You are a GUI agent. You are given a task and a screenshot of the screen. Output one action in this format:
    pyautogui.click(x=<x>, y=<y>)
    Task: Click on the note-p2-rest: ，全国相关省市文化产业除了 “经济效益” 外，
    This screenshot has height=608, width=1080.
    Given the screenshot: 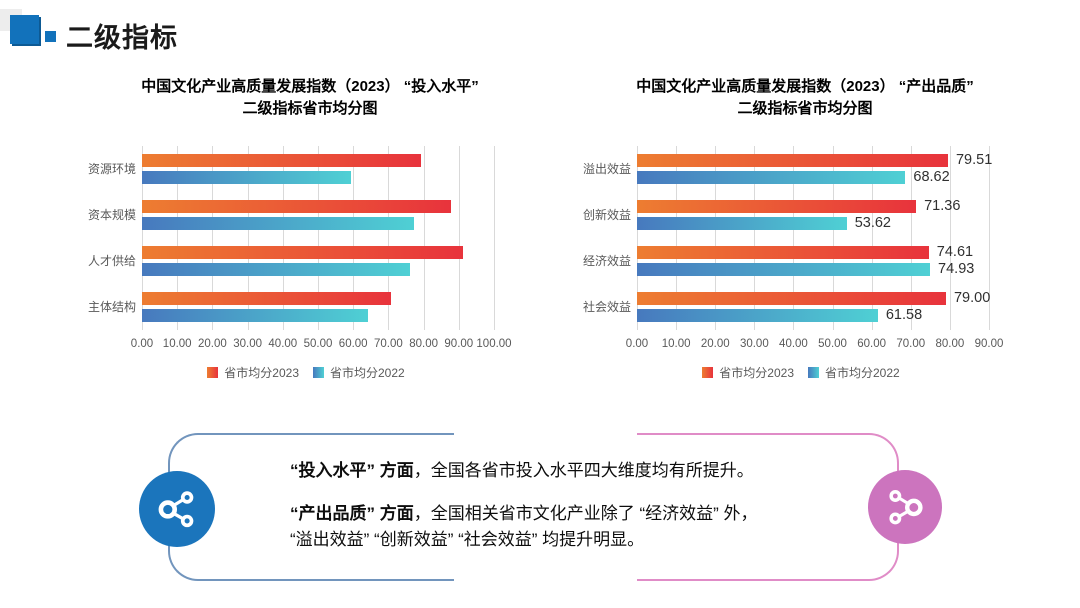 What is the action you would take?
    pyautogui.click(x=585, y=513)
    